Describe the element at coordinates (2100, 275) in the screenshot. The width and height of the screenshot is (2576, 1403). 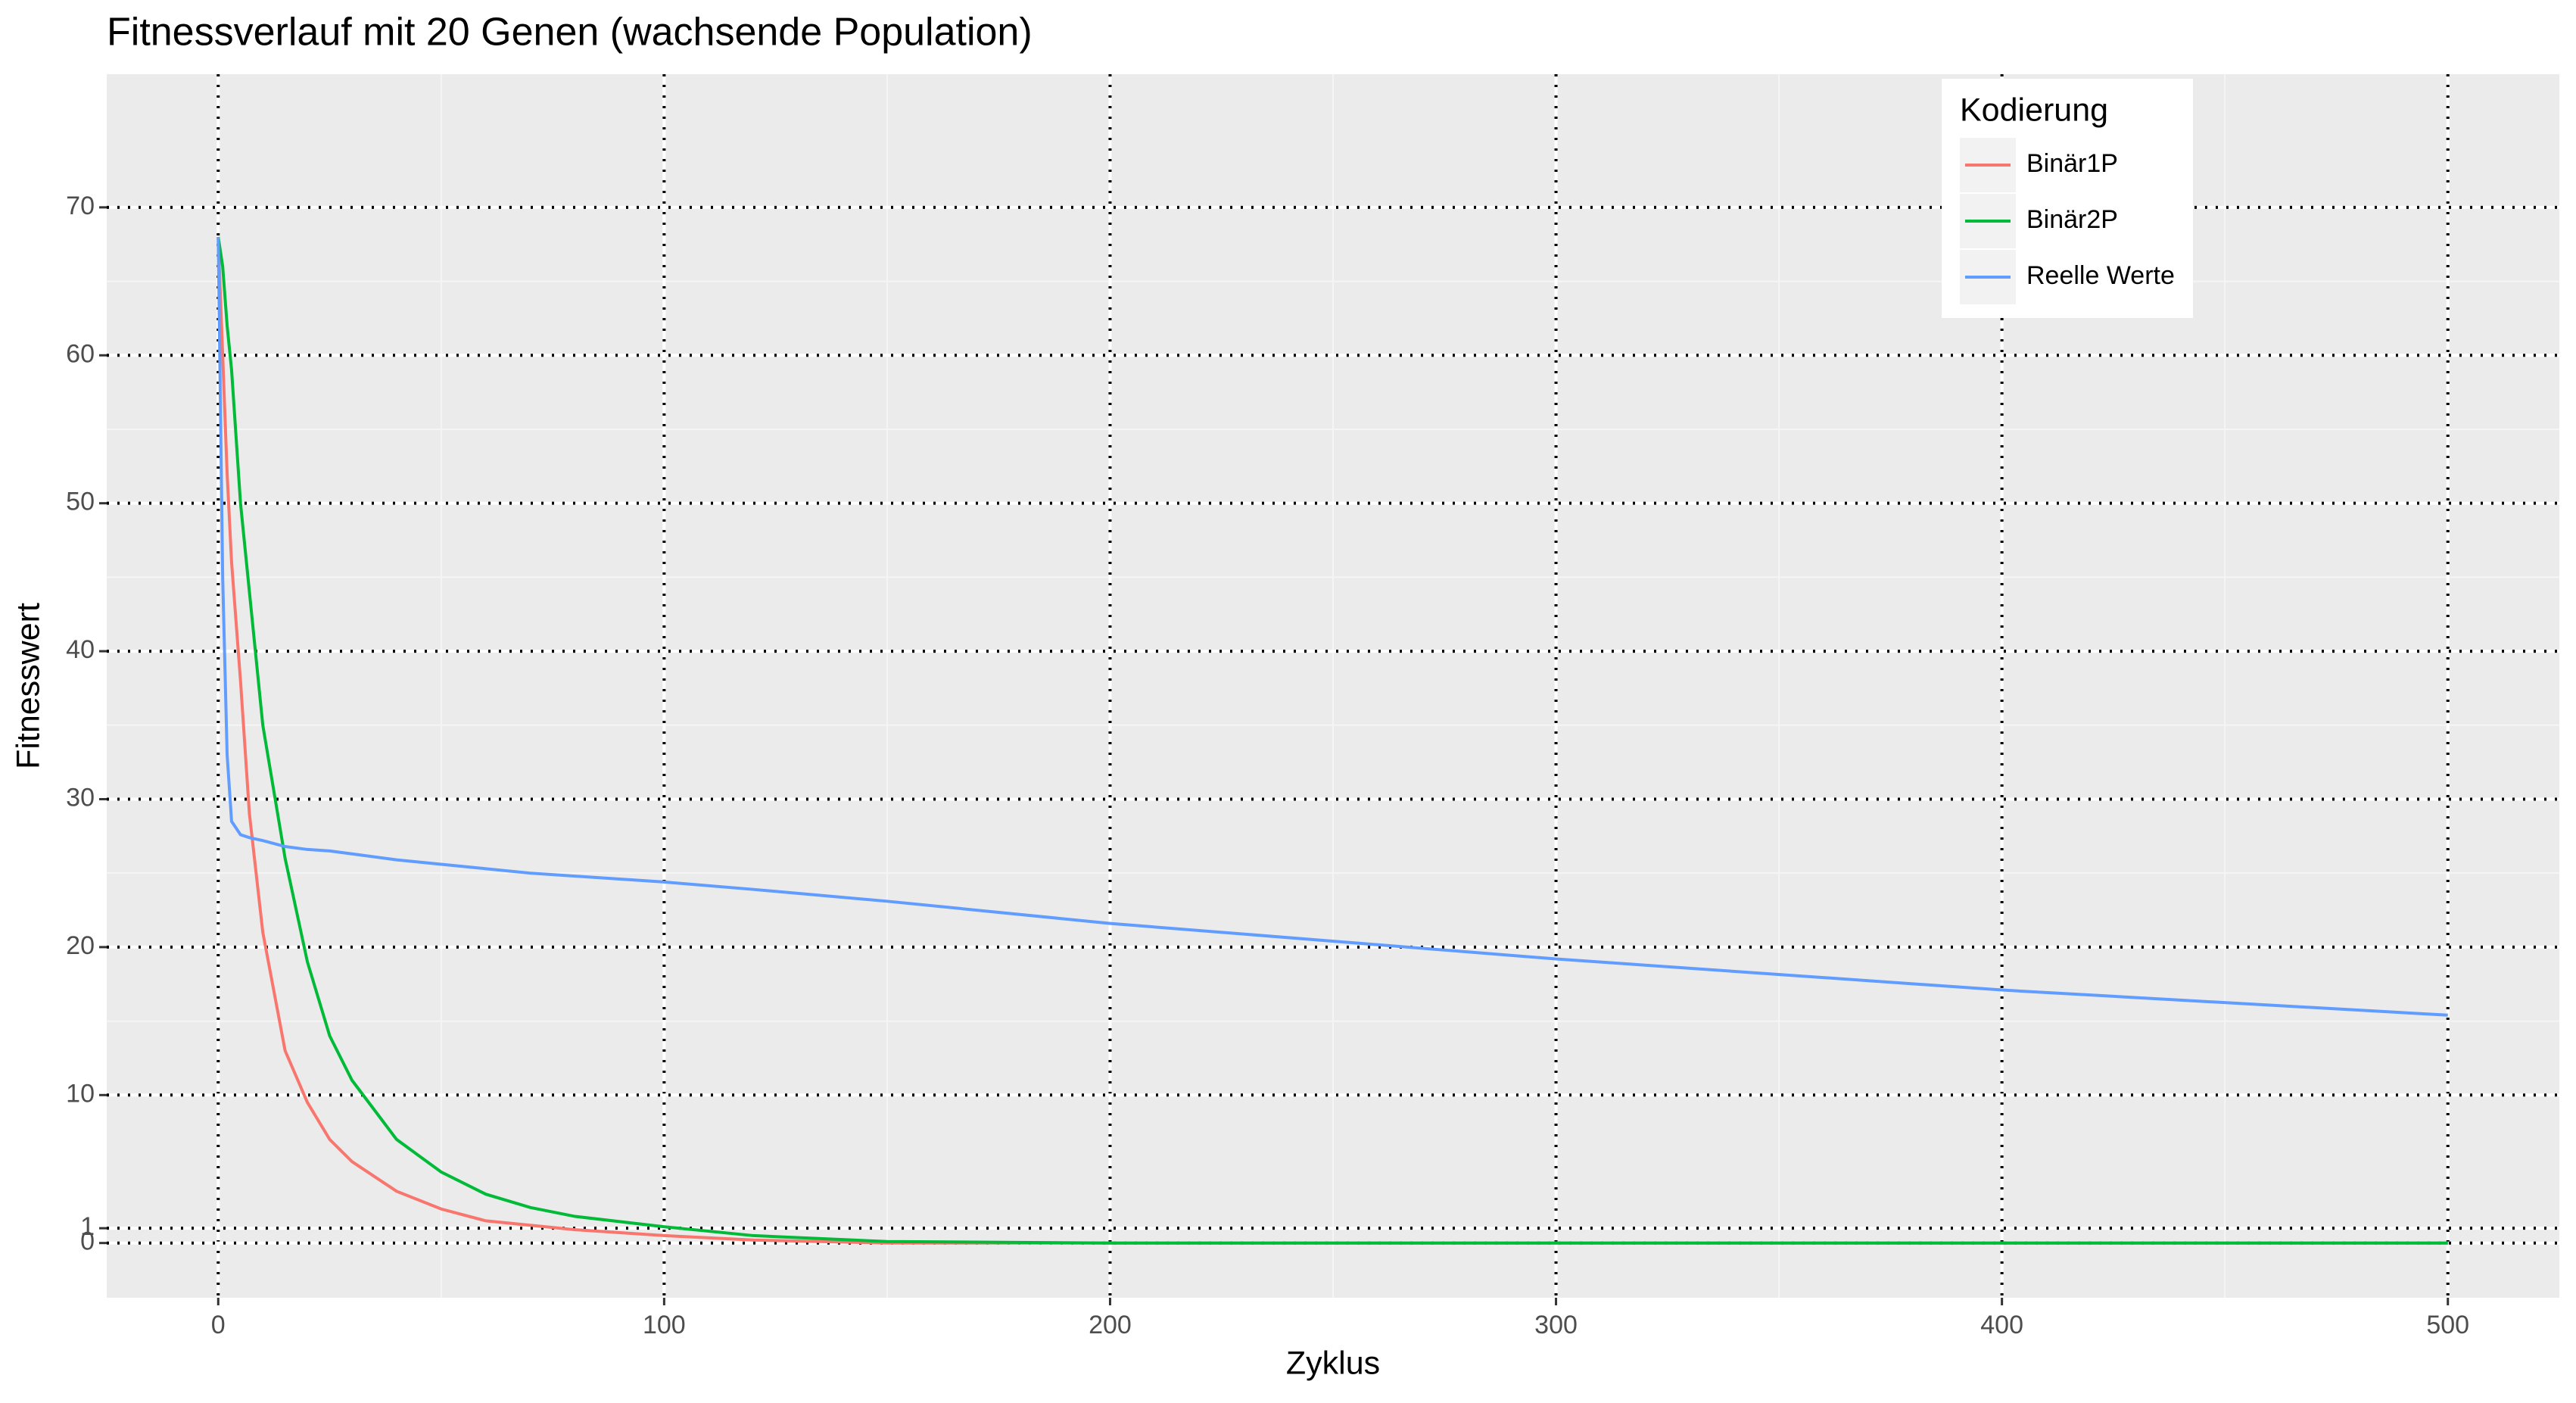
I see `legend-label: Reelle Werte` at that location.